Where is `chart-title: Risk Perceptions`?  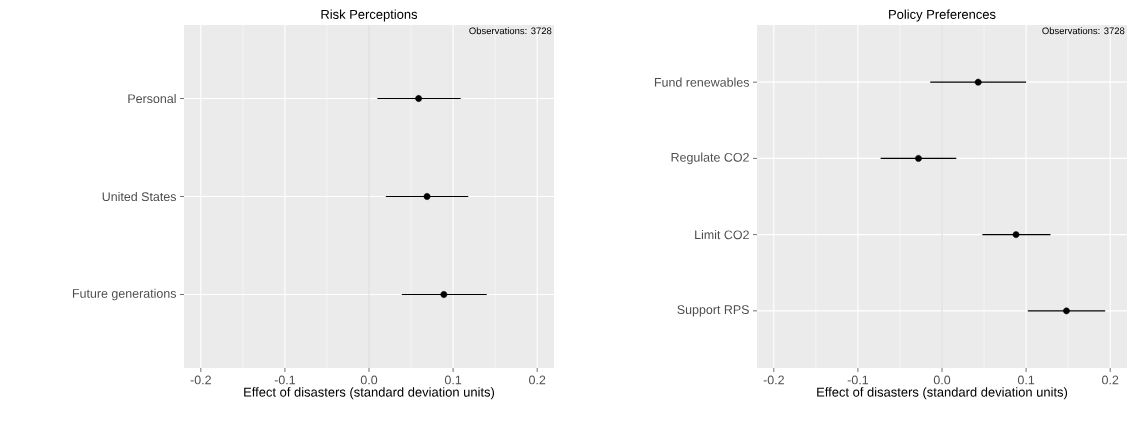 chart-title: Risk Perceptions is located at coordinates (369, 15).